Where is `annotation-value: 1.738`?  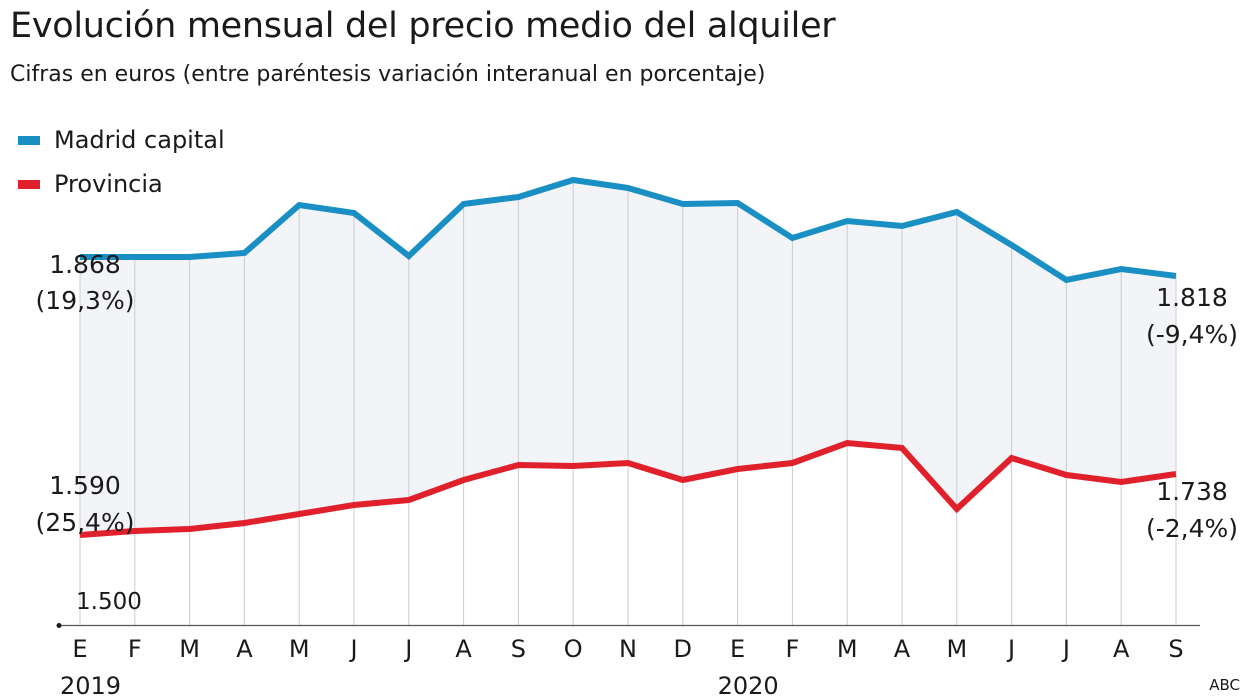
annotation-value: 1.738 is located at coordinates (1192, 491).